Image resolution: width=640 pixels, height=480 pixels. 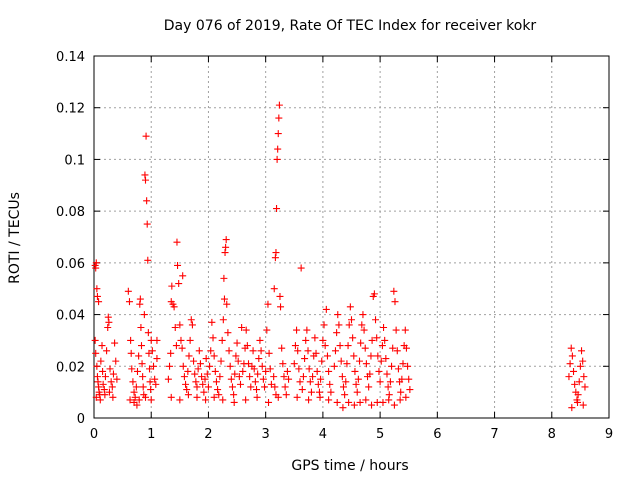 I want to click on y-tick-label: 0.06, so click(x=70, y=264).